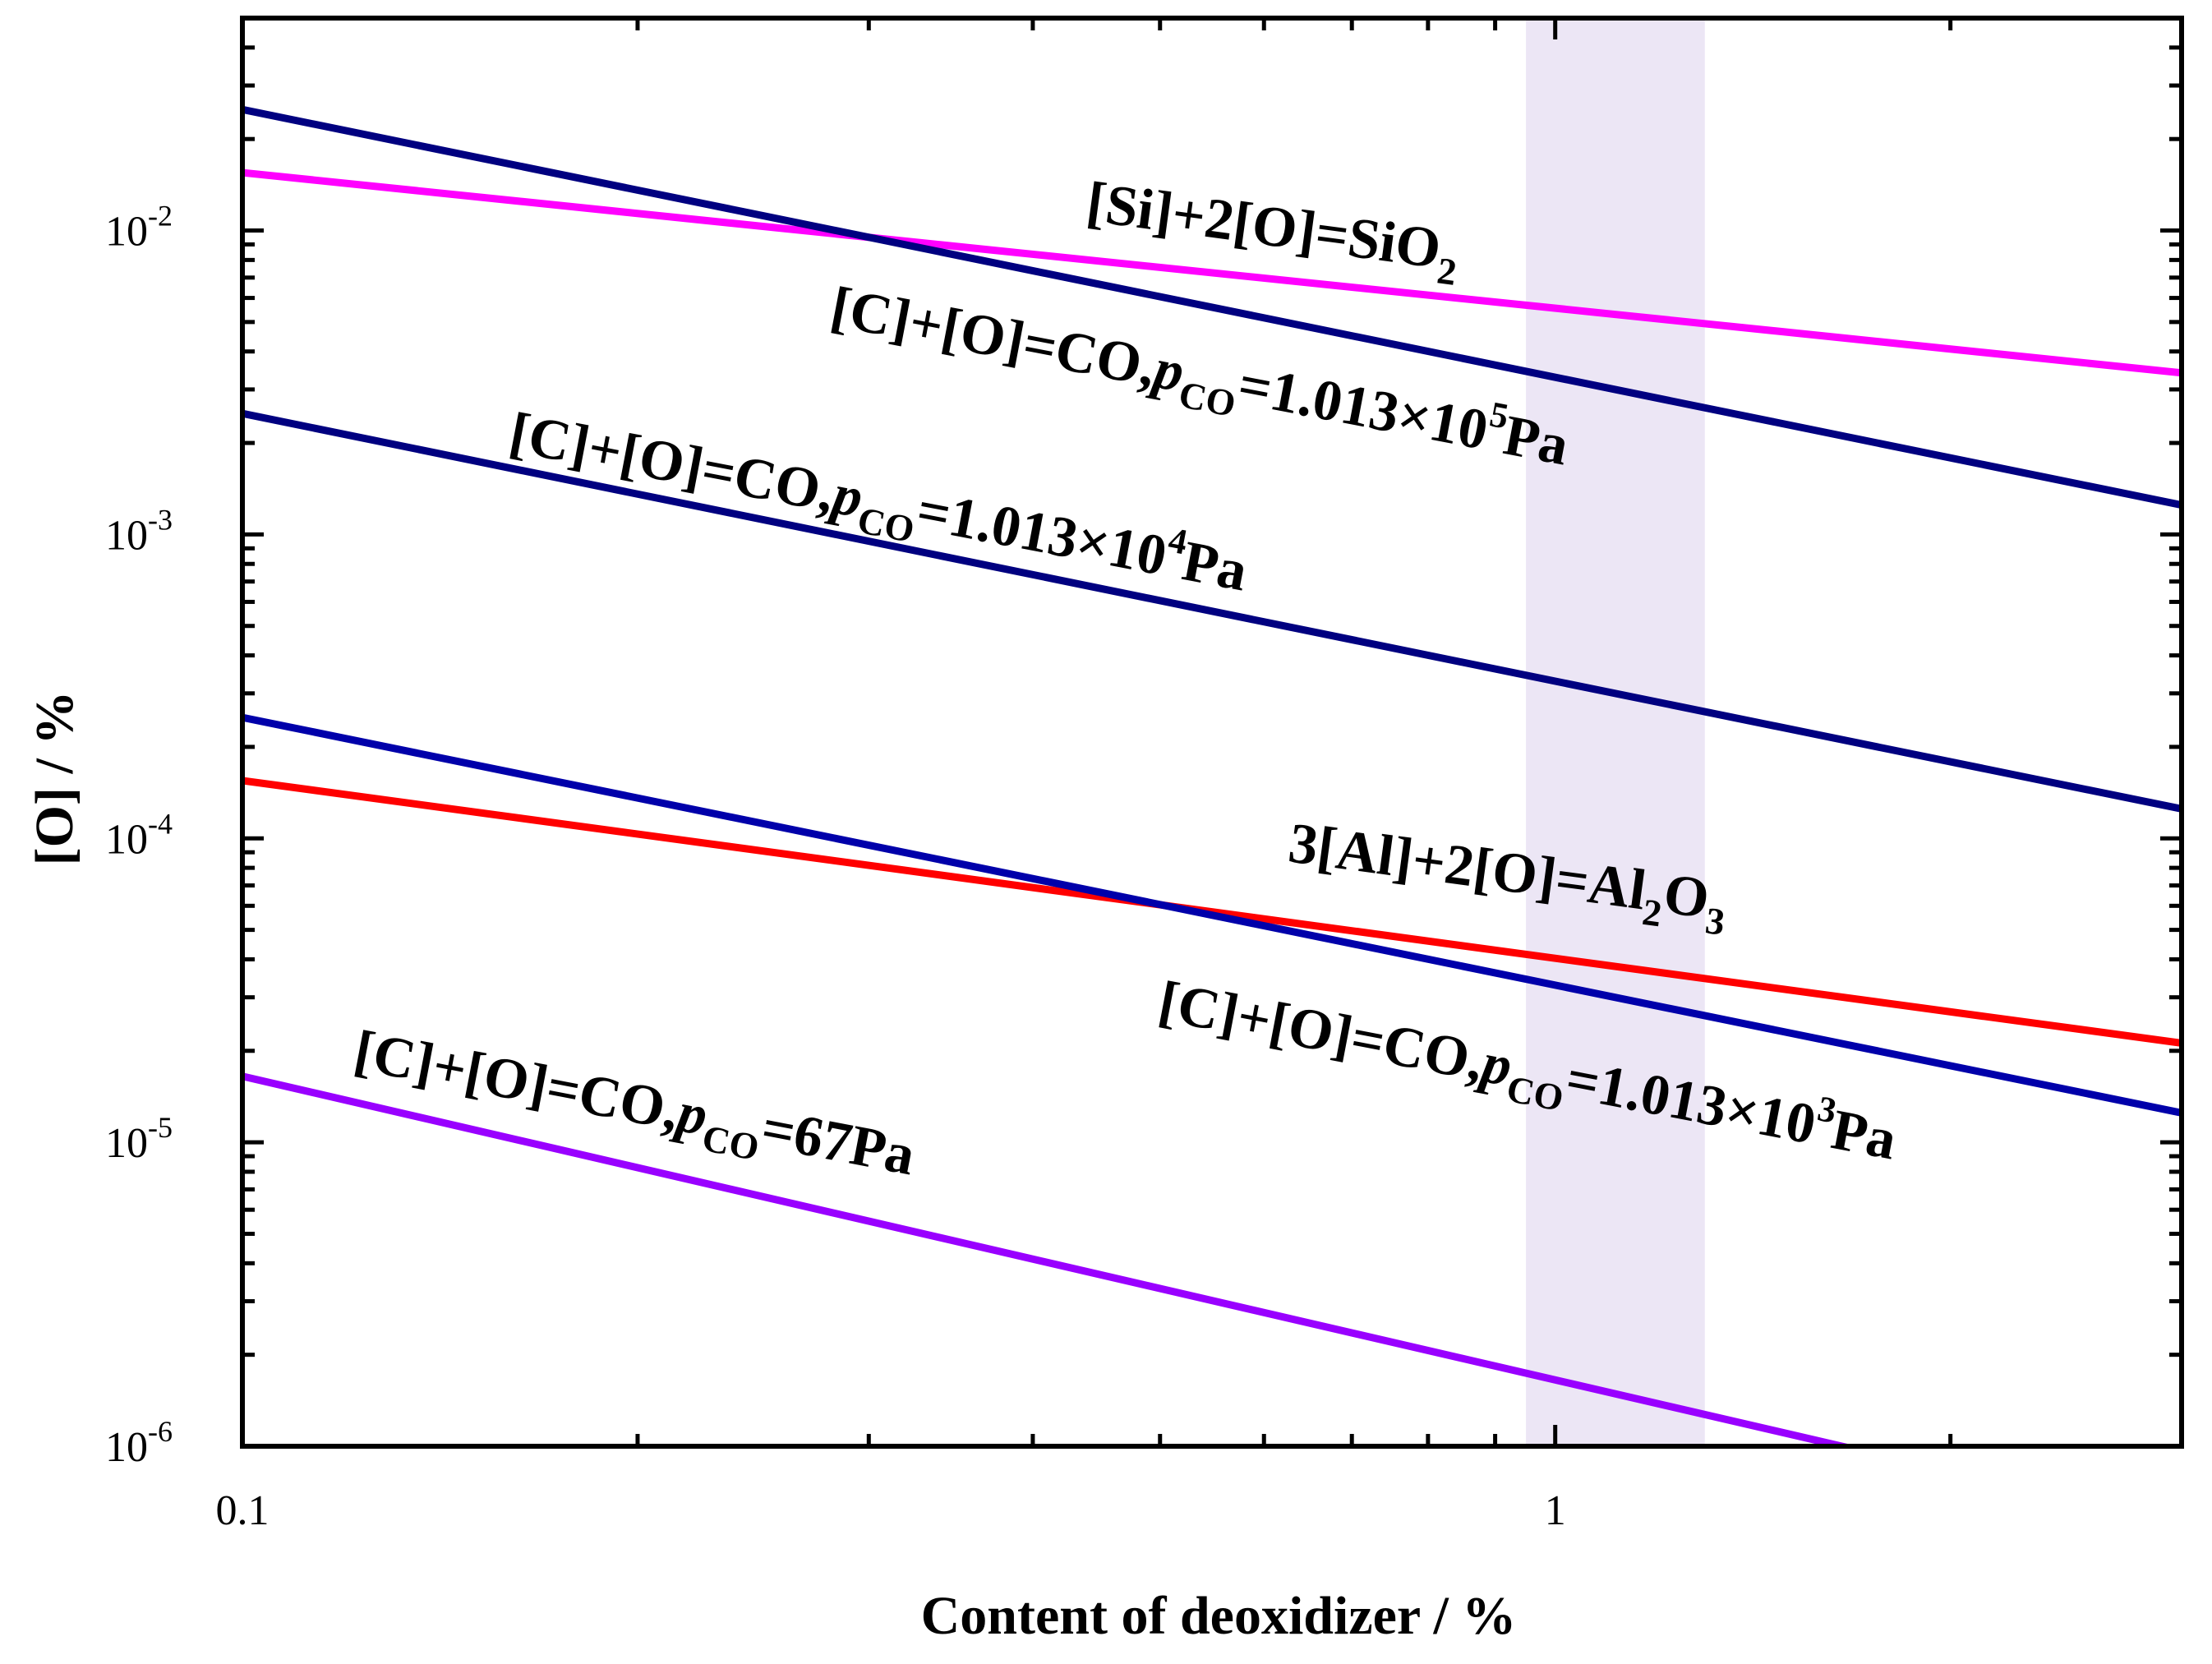  I want to click on x-tick-label: 1, so click(1555, 1510).